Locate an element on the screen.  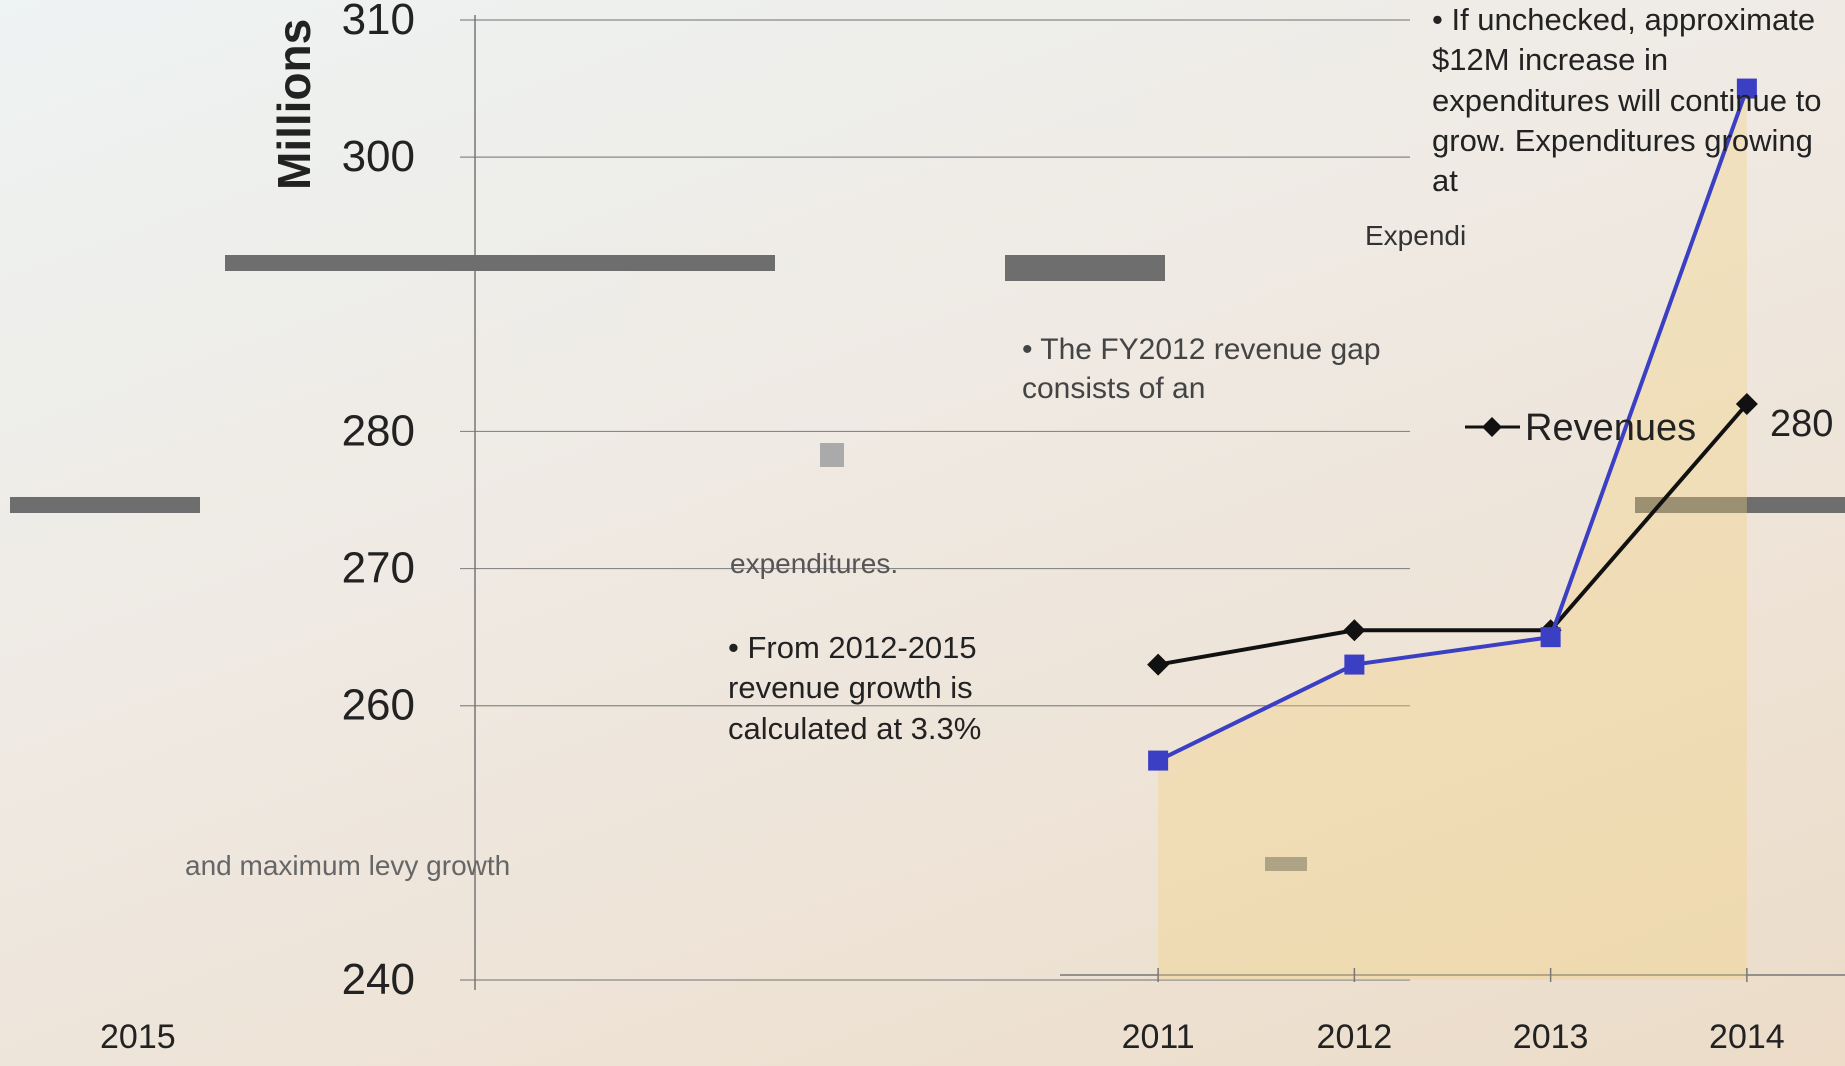
x-tick-label: 2011 is located at coordinates (1158, 1037).